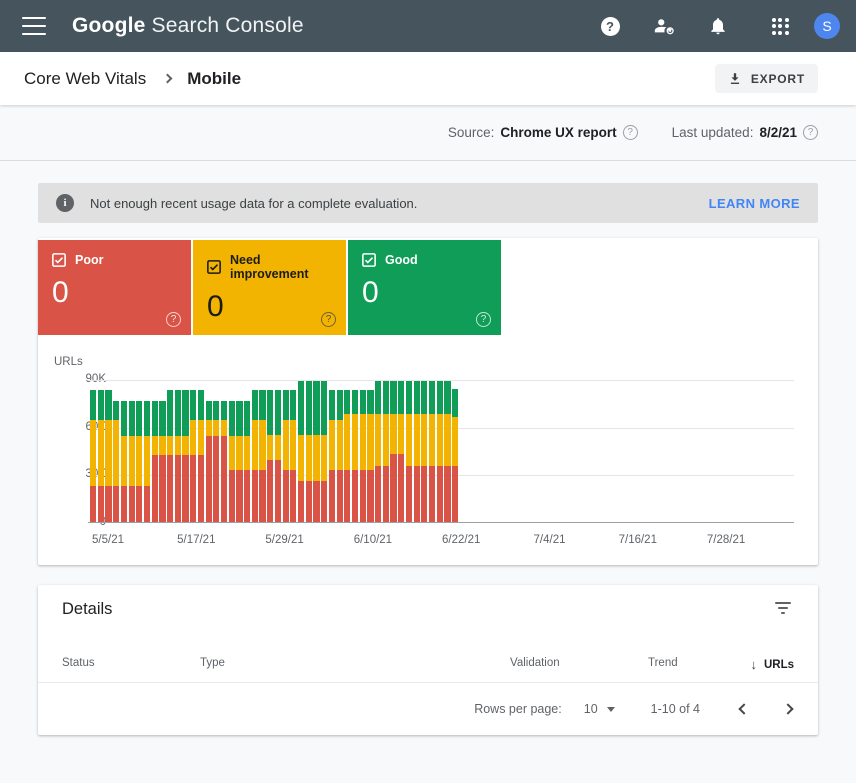 This screenshot has width=856, height=783. What do you see at coordinates (663, 663) in the screenshot?
I see `column-header-trend: Trend` at bounding box center [663, 663].